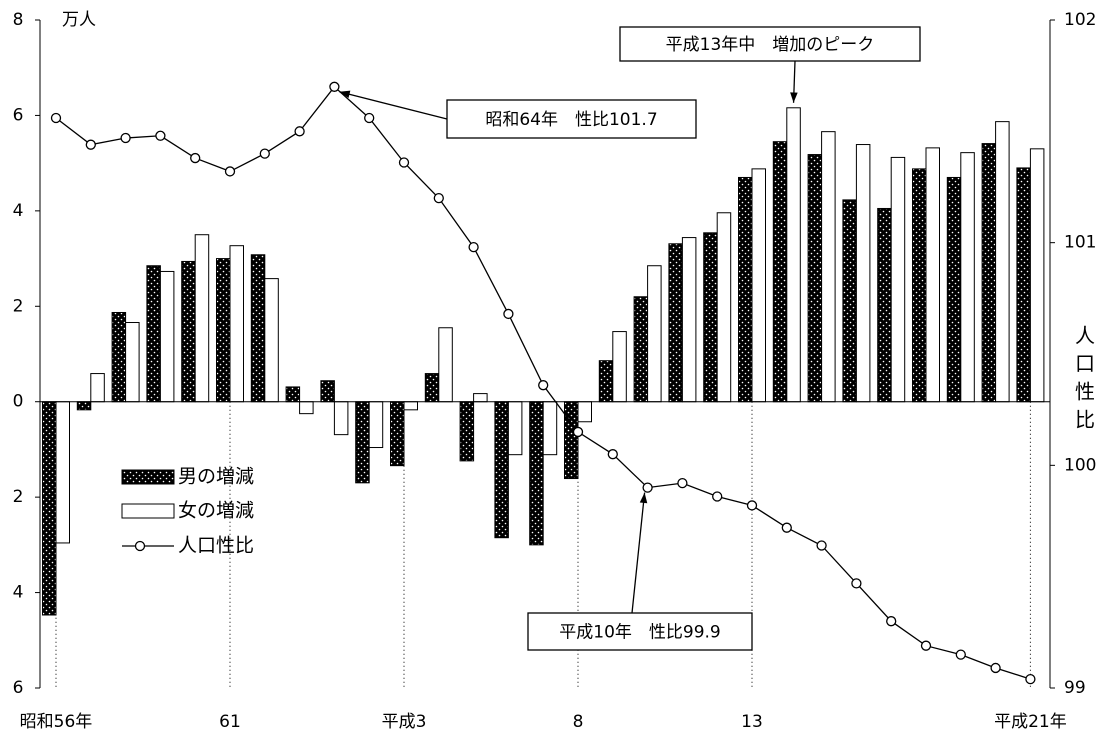 This screenshot has width=1104, height=738. What do you see at coordinates (1080, 465) in the screenshot?
I see `y2-tick-label: 100` at bounding box center [1080, 465].